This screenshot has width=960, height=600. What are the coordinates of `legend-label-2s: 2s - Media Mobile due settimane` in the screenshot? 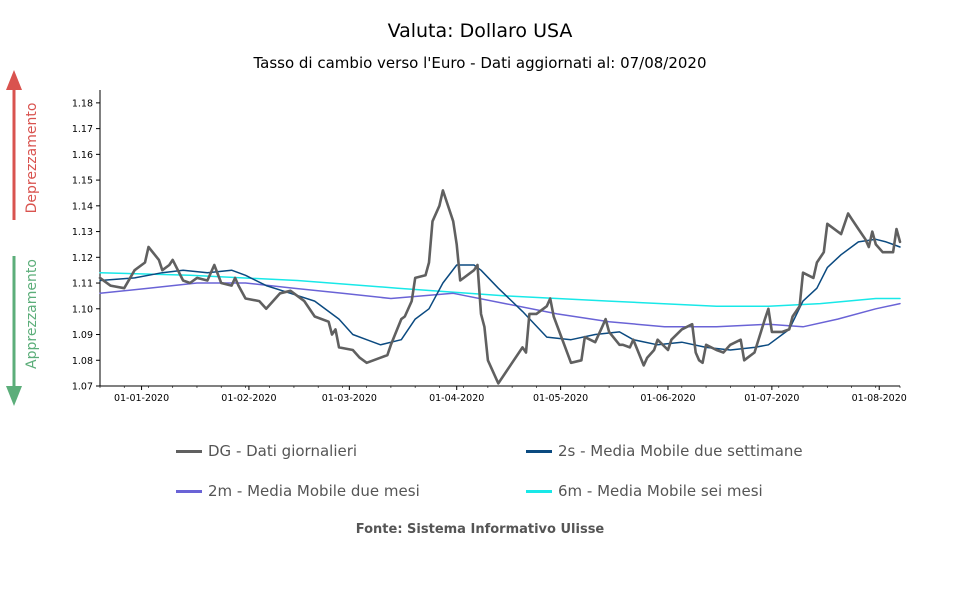 It's located at (680, 451).